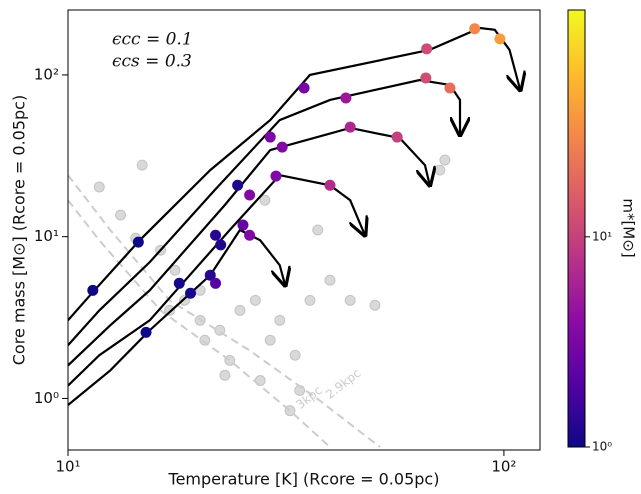 This screenshot has width=641, height=494. Describe the element at coordinates (46, 236) in the screenshot. I see `y-tick-label: 10¹` at that location.